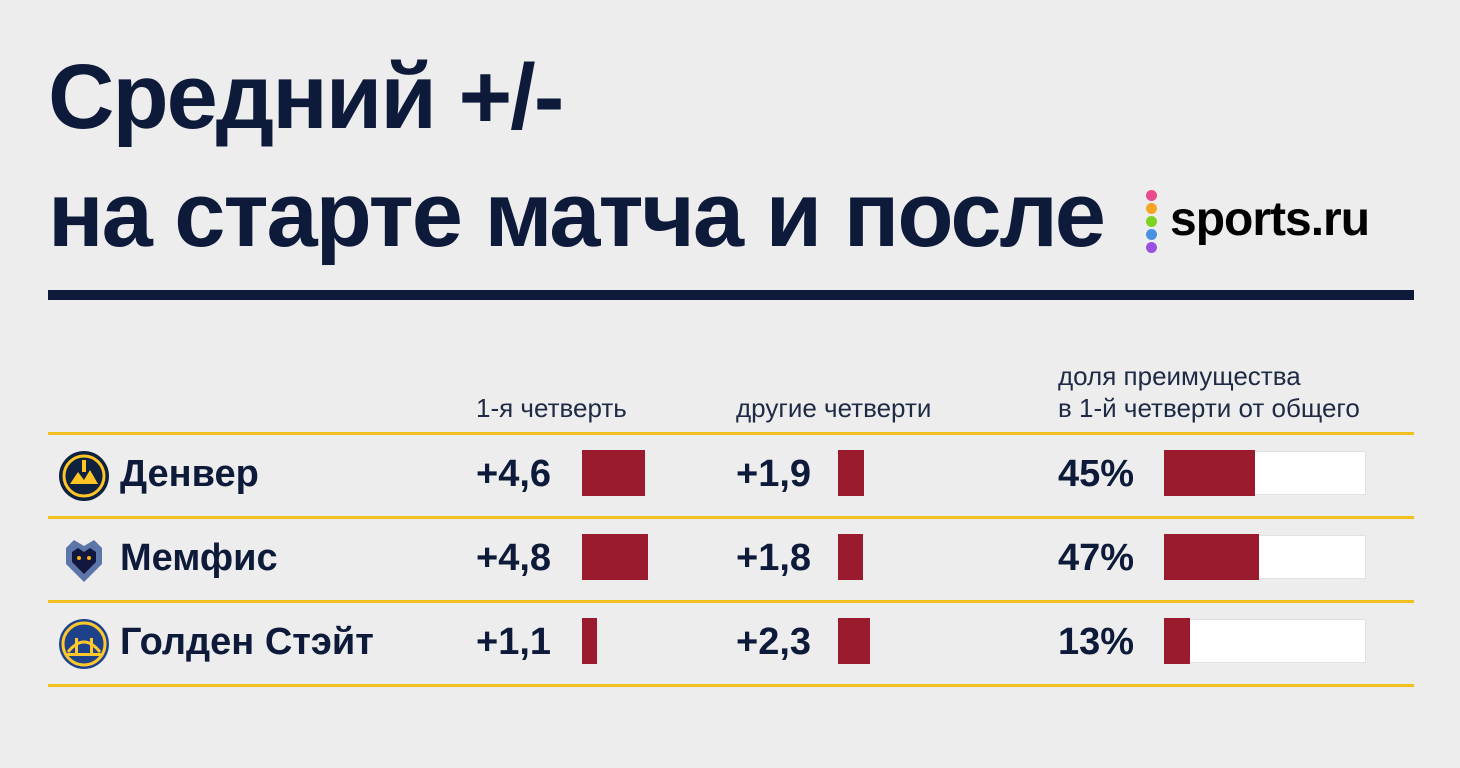 This screenshot has width=1460, height=768. I want to click on column-header-share-line-1: доля преимущества, so click(1179, 376).